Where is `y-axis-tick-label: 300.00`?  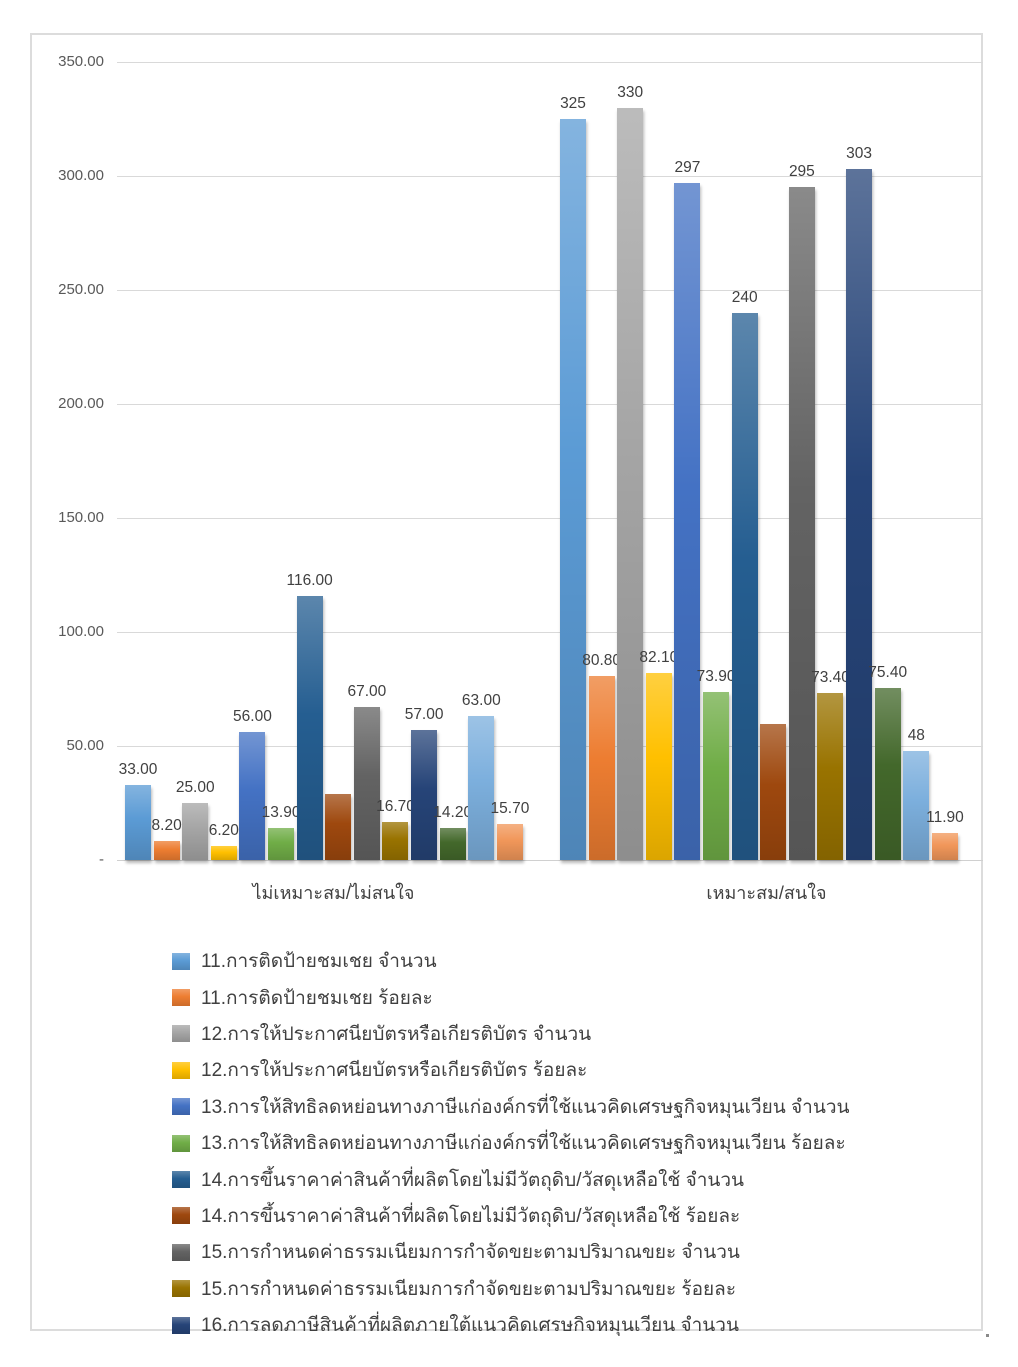 y-axis-tick-label: 300.00 is located at coordinates (81, 175).